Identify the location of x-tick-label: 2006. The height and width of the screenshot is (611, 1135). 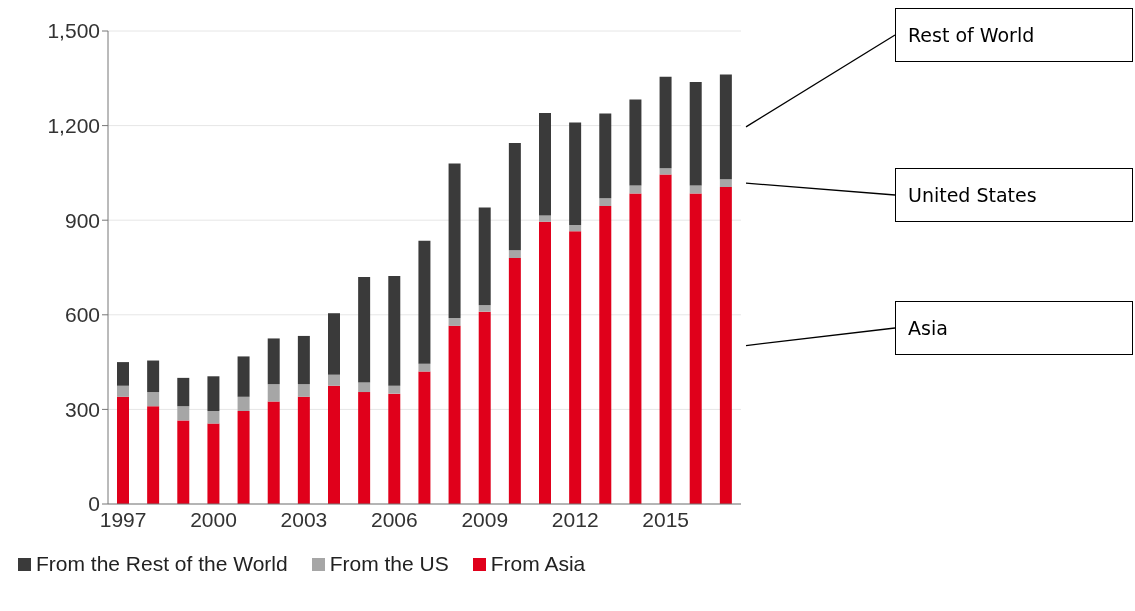
(394, 519).